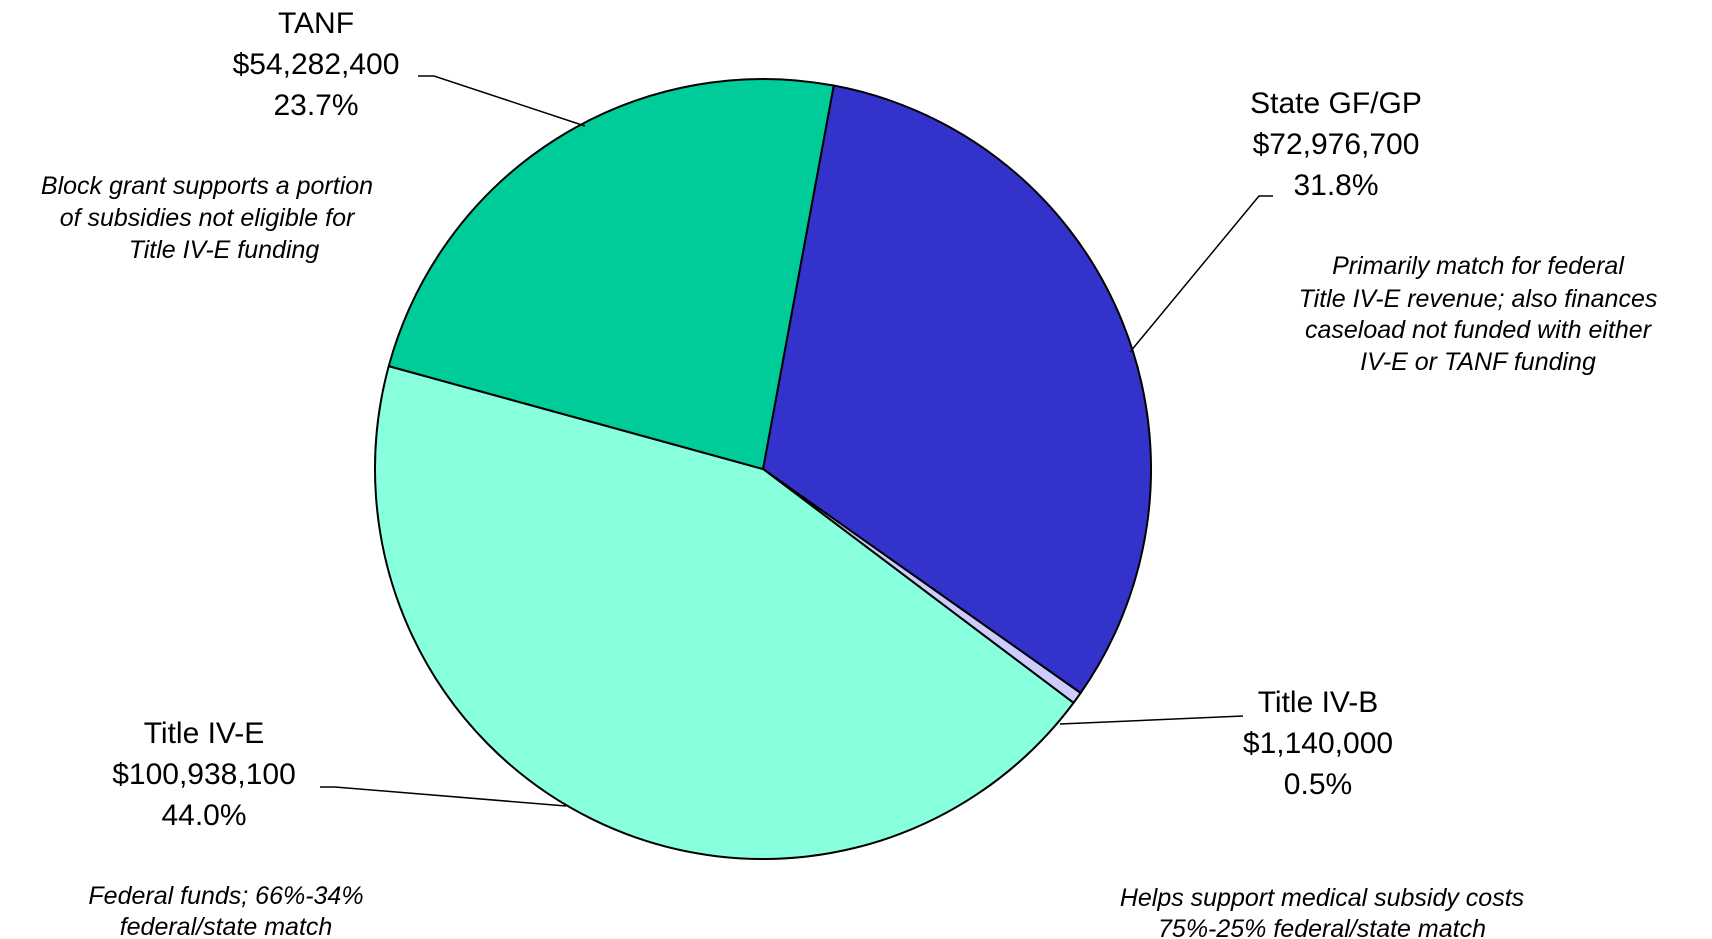 The width and height of the screenshot is (1712, 939). What do you see at coordinates (226, 926) in the screenshot?
I see `note-title-iv-e-line-2: federal/state match` at bounding box center [226, 926].